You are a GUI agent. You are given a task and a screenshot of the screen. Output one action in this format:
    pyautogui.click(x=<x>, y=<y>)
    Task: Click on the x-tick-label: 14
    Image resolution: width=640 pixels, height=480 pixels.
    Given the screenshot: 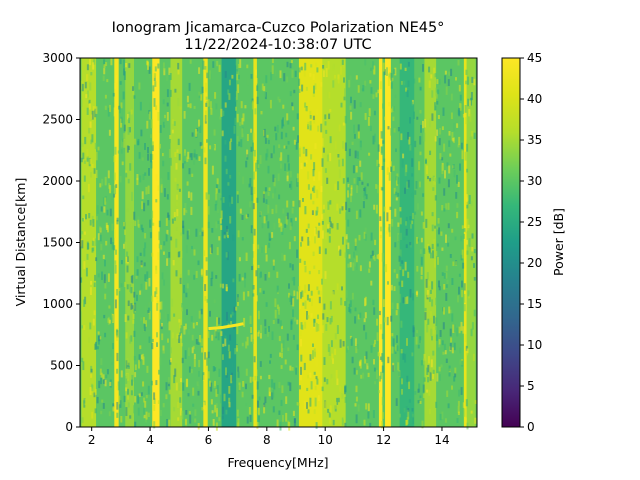 What is the action you would take?
    pyautogui.click(x=441, y=440)
    